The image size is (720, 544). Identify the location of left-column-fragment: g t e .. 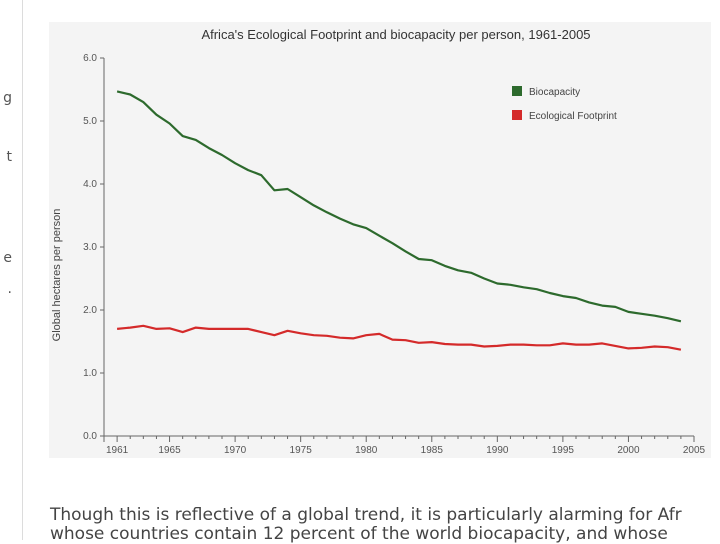
(11, 270).